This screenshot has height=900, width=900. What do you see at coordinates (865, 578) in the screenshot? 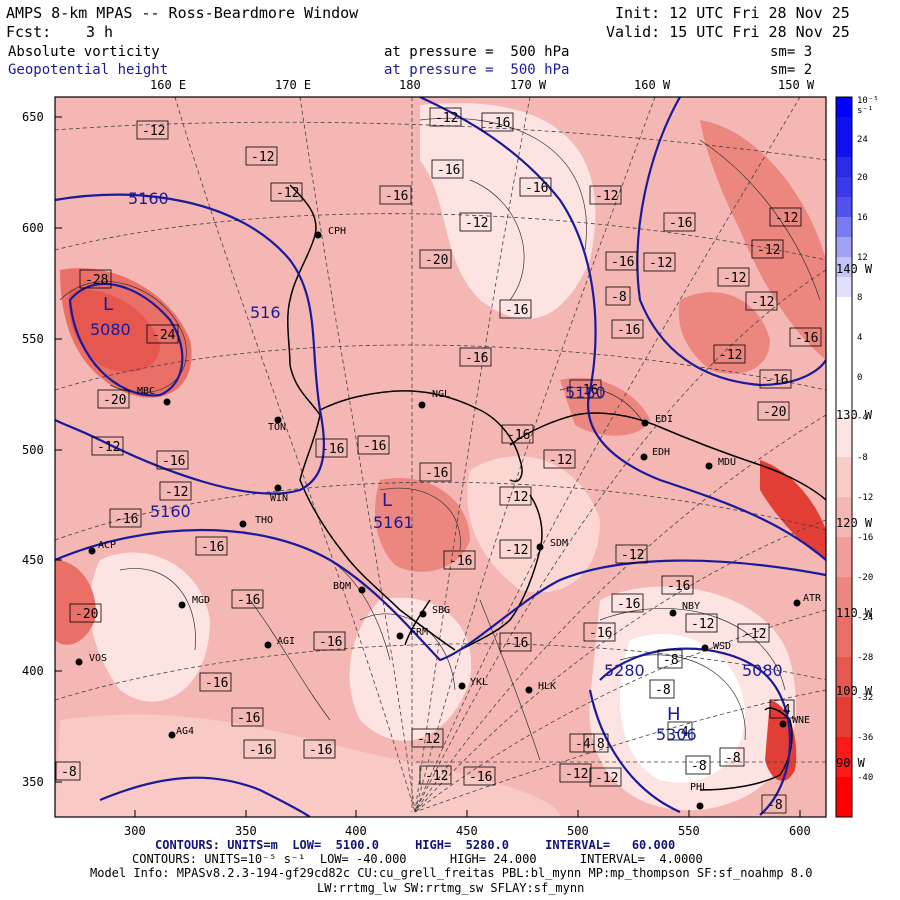
I see `colorbar-label: -20` at bounding box center [865, 578].